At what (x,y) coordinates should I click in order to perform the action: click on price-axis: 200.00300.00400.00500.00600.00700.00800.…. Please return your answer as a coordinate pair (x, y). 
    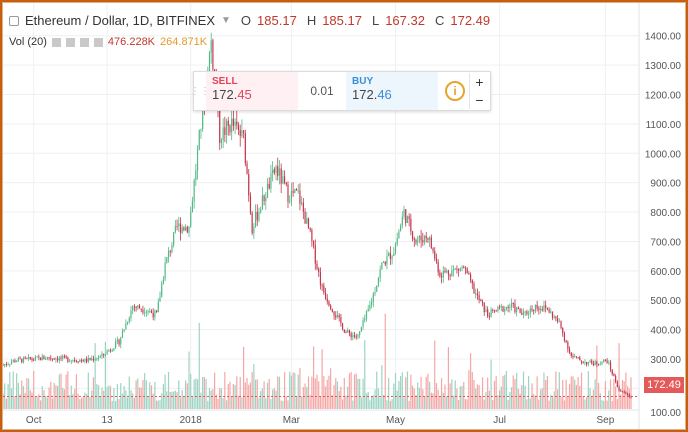
    Looking at the image, I should click on (660, 216).